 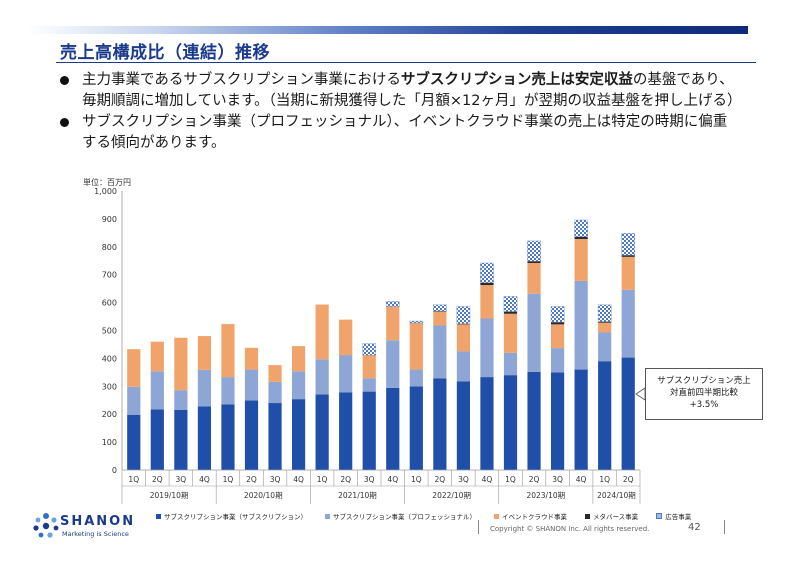 What do you see at coordinates (109, 386) in the screenshot?
I see `y-tick-label: 300` at bounding box center [109, 386].